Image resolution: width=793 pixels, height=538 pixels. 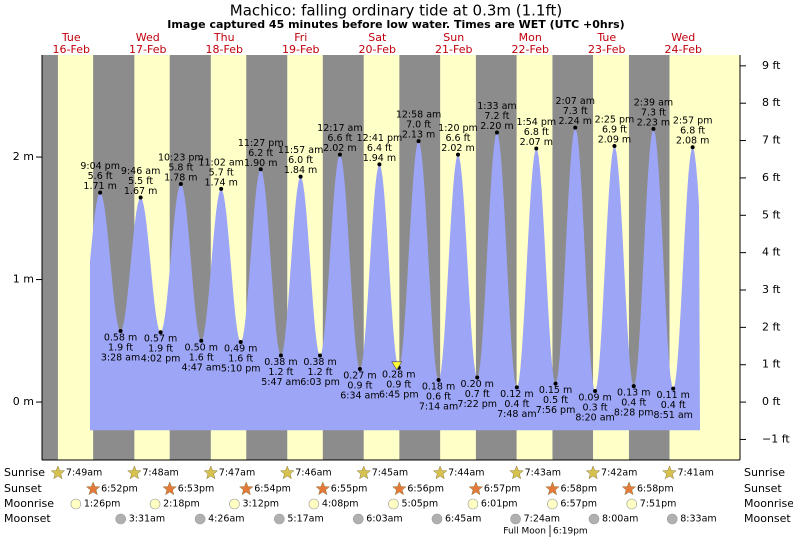 What do you see at coordinates (71, 37) in the screenshot?
I see `day-name: Tue` at bounding box center [71, 37].